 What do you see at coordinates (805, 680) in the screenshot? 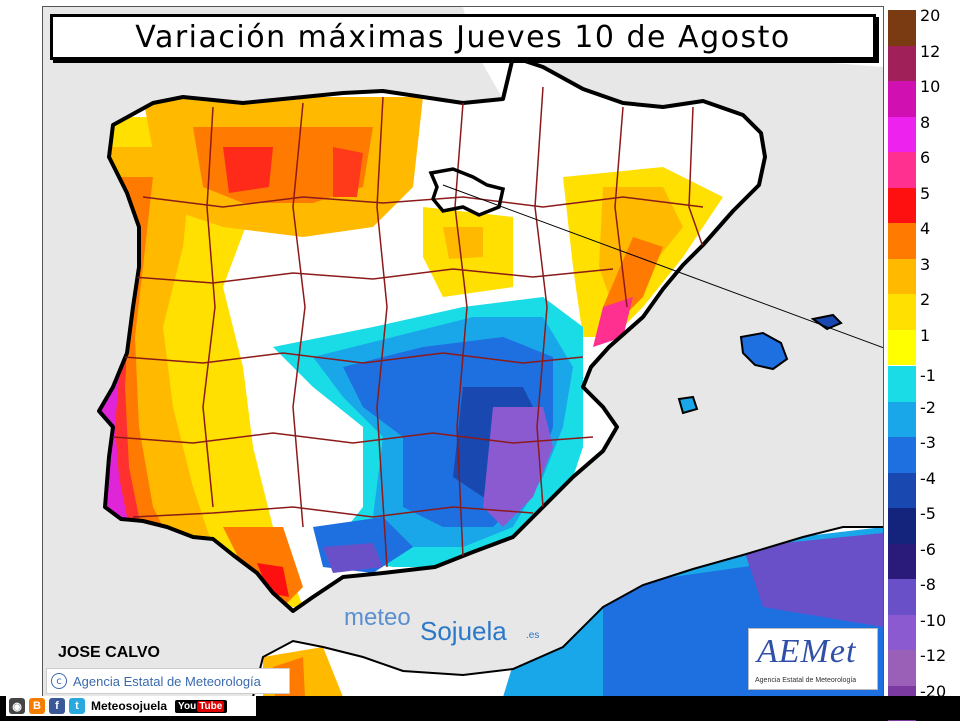
I see `aemet-logo-subtitle: Agencia Estatal de Meteorología` at bounding box center [805, 680].